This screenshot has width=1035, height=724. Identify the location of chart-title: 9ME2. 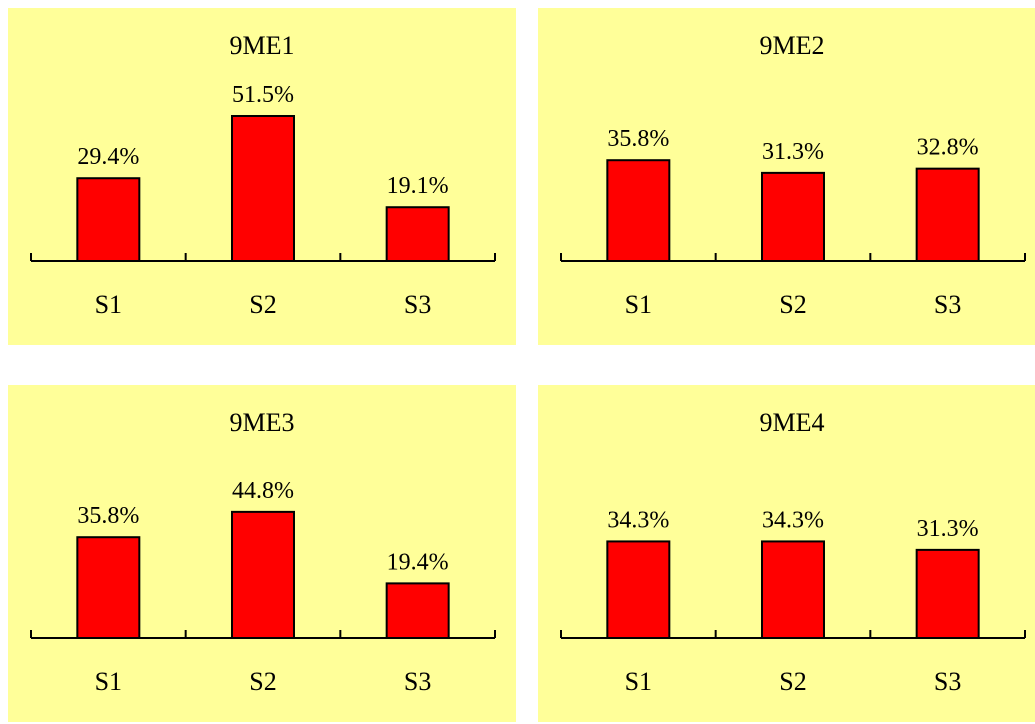
(792, 45).